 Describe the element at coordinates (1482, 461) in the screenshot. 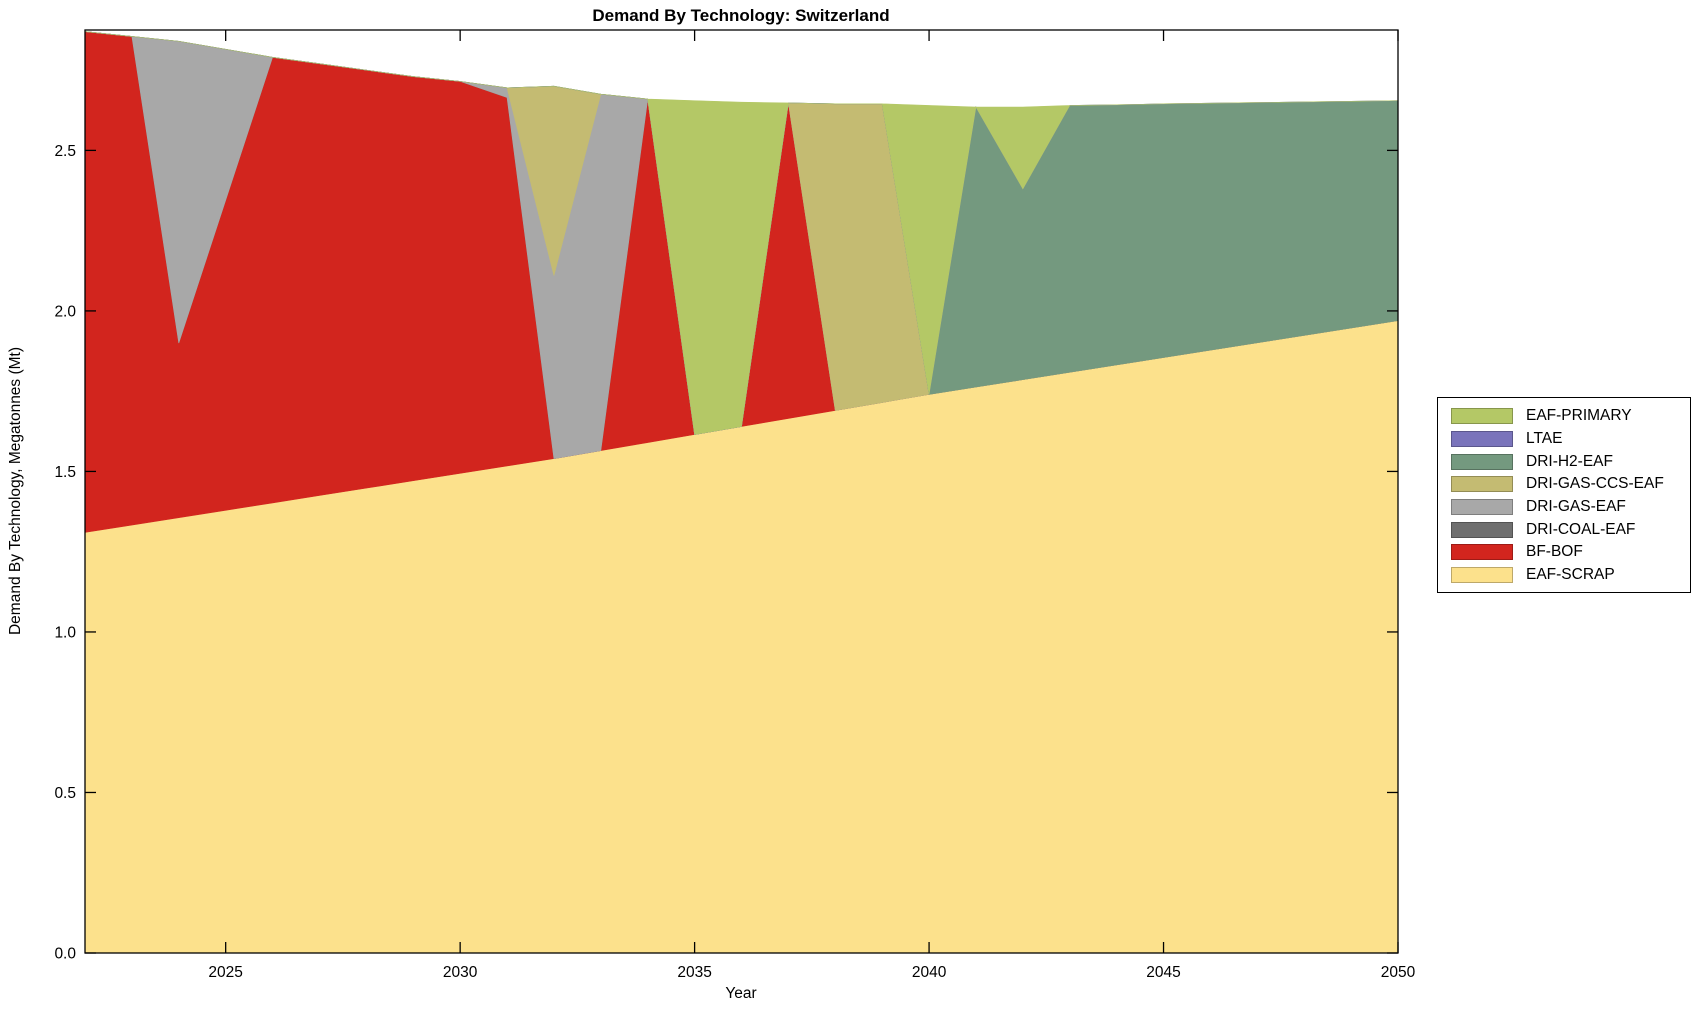

I see `legend-swatch-dri-h2-eaf` at that location.